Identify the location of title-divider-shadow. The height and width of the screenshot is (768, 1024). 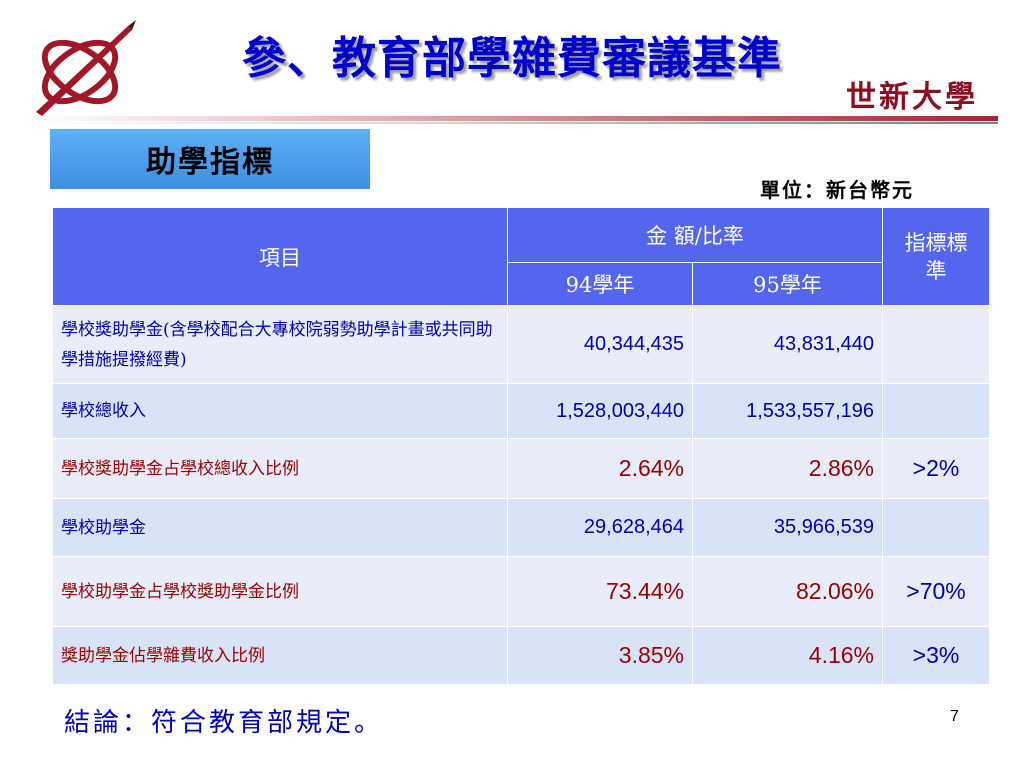
(514, 123).